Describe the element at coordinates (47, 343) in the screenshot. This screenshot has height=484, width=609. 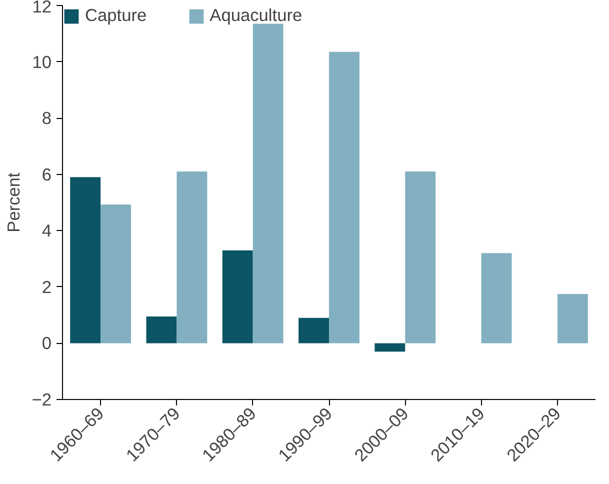
I see `y-tick-label: 0` at that location.